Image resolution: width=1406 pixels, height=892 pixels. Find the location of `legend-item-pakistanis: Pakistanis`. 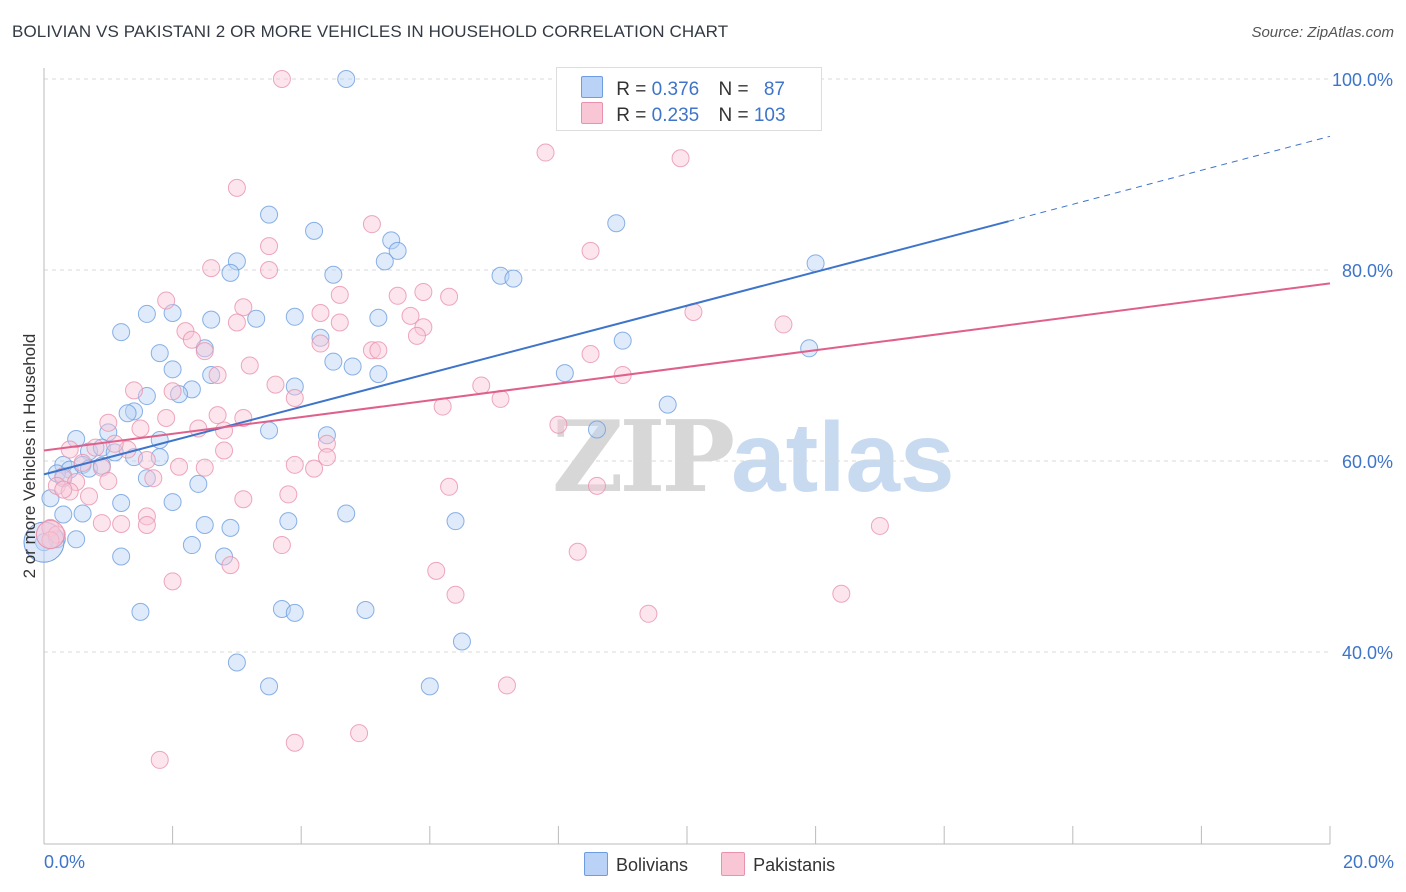

legend-item-pakistanis: Pakistanis is located at coordinates (778, 864).